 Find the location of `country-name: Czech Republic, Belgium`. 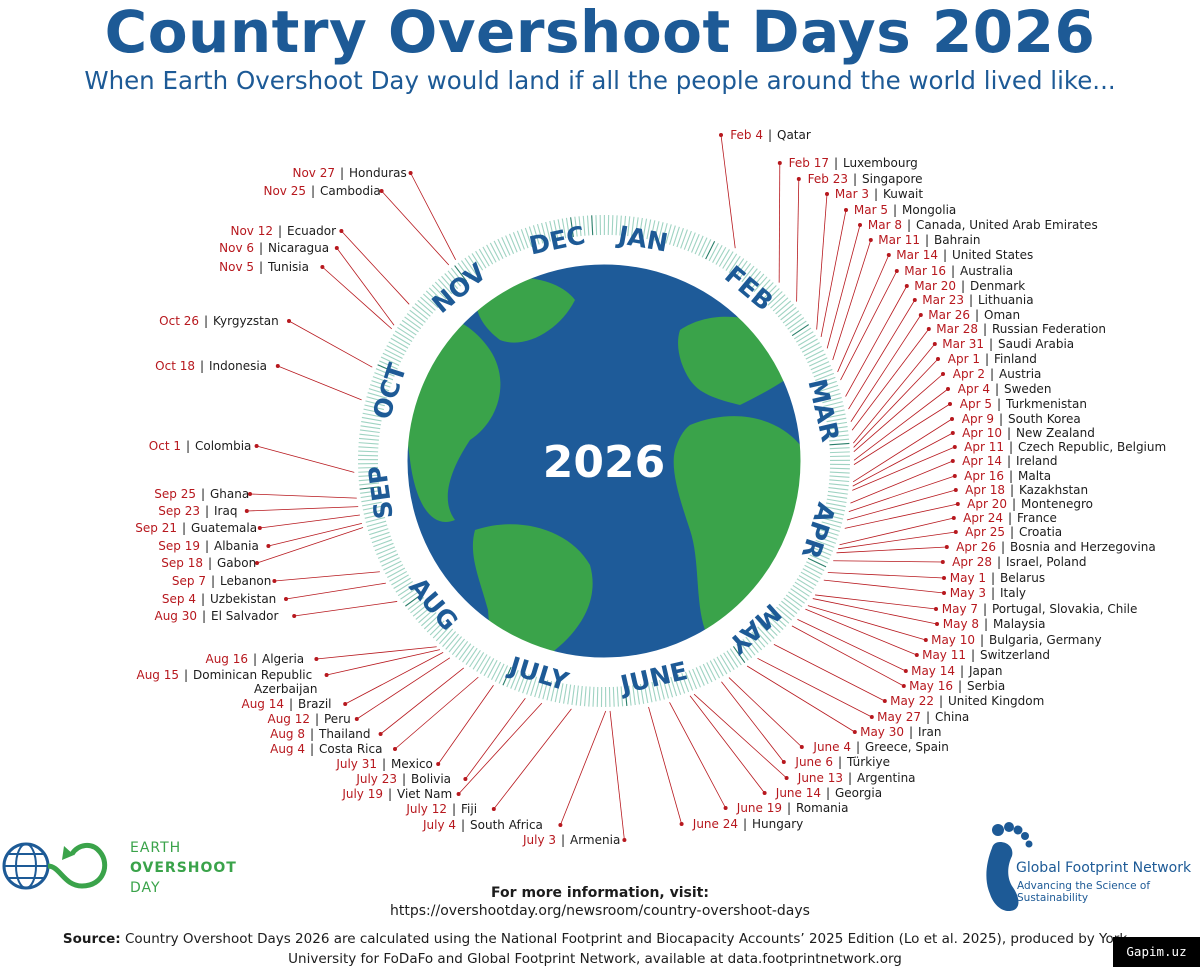

country-name: Czech Republic, Belgium is located at coordinates (1092, 447).